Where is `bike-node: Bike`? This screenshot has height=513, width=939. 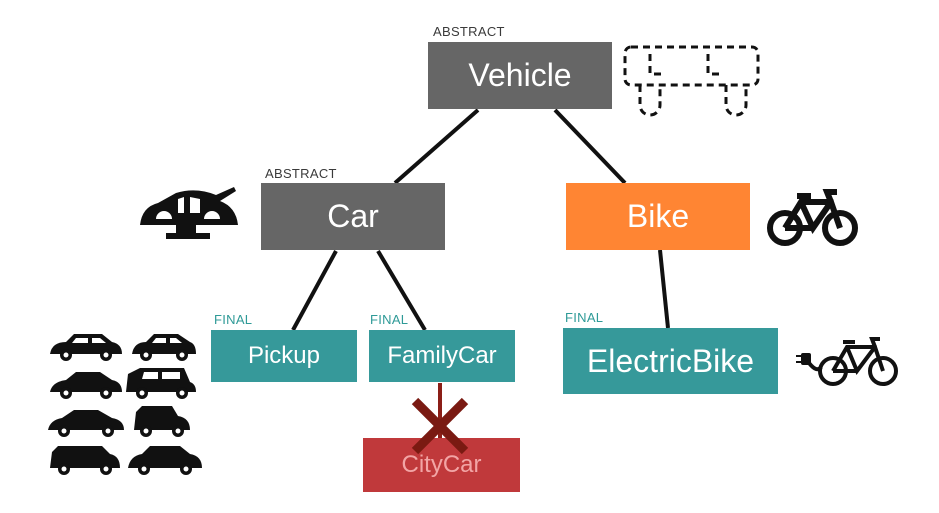 bike-node: Bike is located at coordinates (658, 216).